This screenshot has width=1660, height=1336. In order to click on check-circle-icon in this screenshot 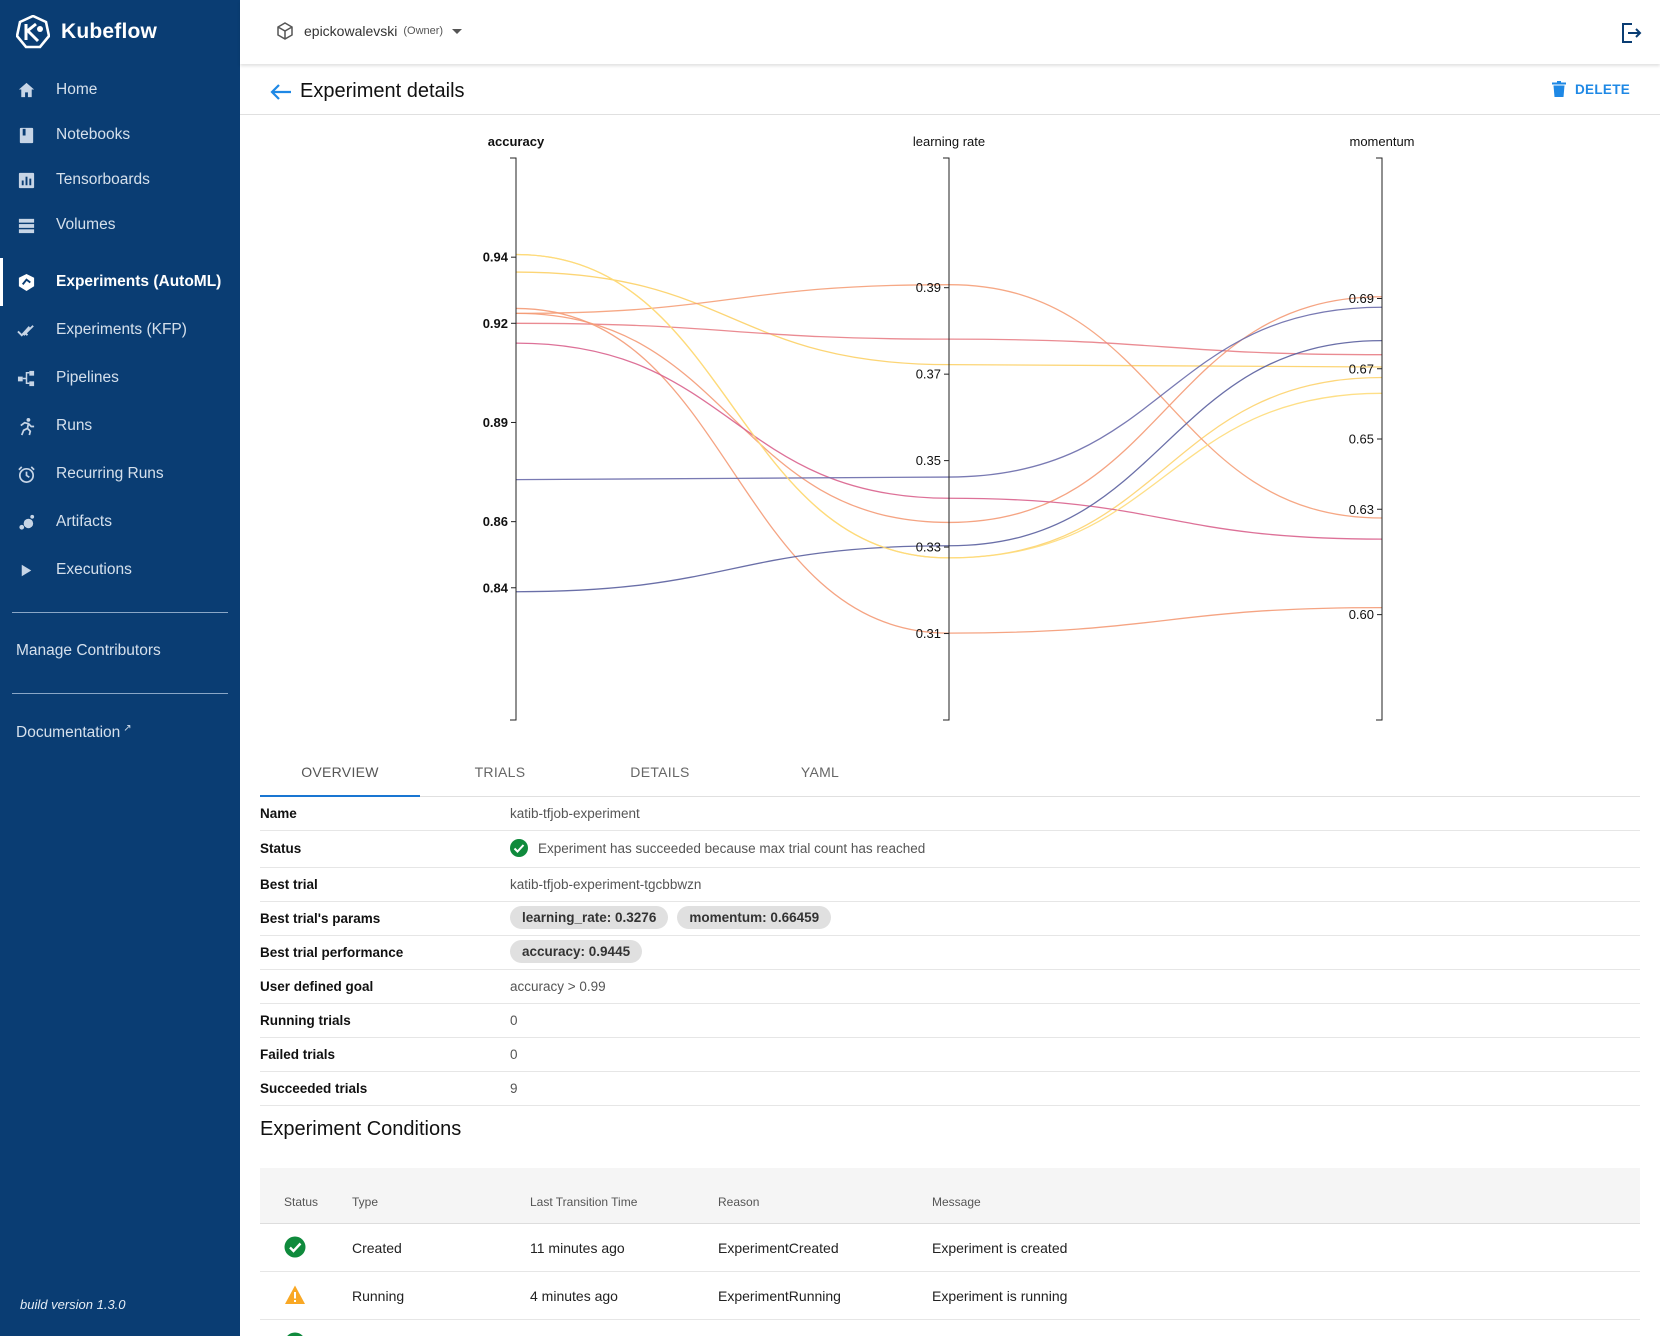, I will do `click(295, 1334)`.